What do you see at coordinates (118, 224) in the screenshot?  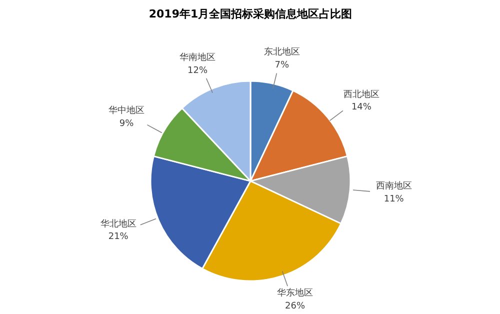 I see `slice-label: 华北地区` at bounding box center [118, 224].